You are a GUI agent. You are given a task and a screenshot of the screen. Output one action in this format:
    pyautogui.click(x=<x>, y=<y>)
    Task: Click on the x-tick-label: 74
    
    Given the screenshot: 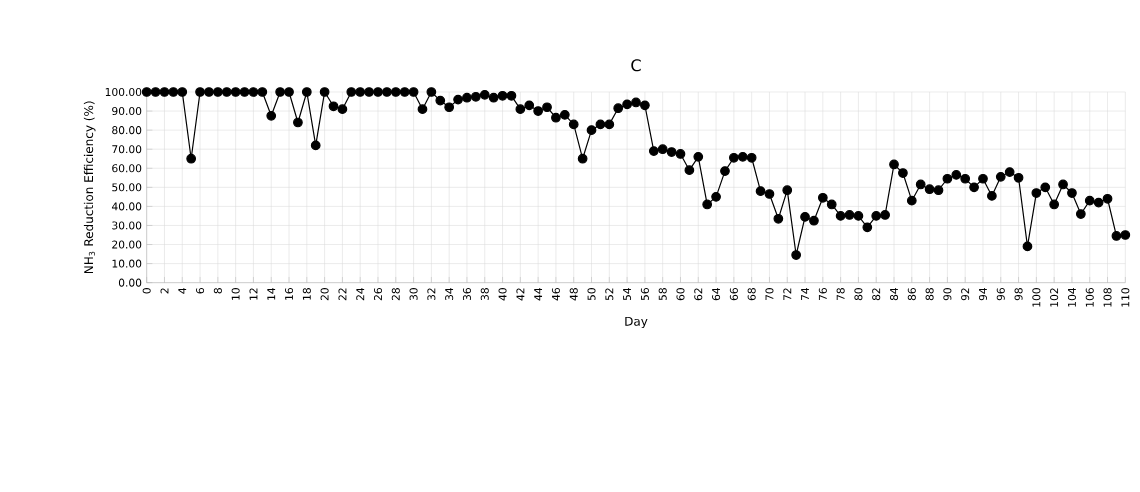 What is the action you would take?
    pyautogui.click(x=805, y=294)
    